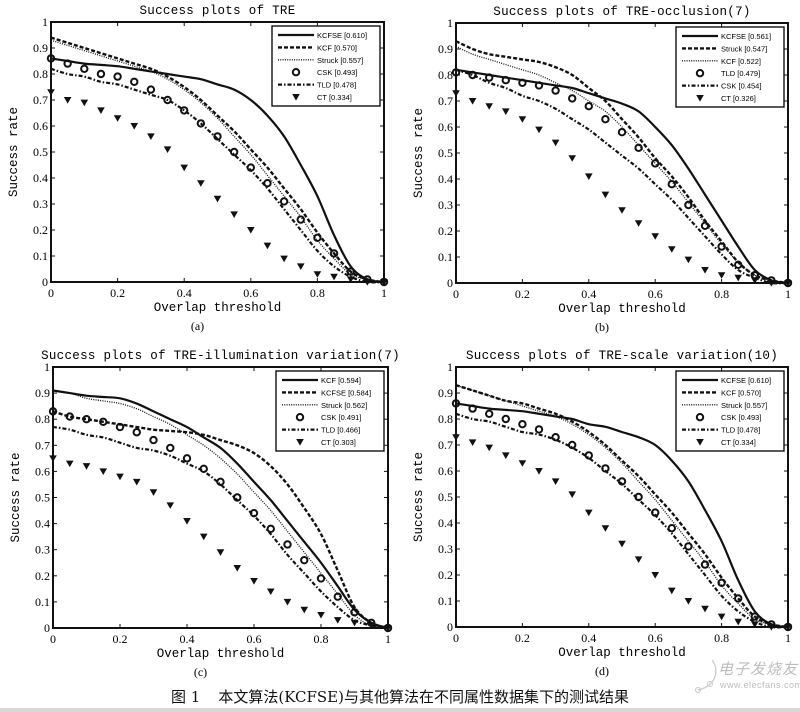  I want to click on y-tick-label: 0.1, so click(42, 602).